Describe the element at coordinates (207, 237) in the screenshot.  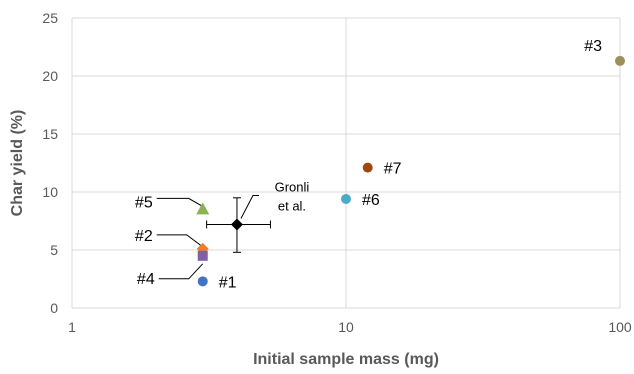
I see `leader-lines` at that location.